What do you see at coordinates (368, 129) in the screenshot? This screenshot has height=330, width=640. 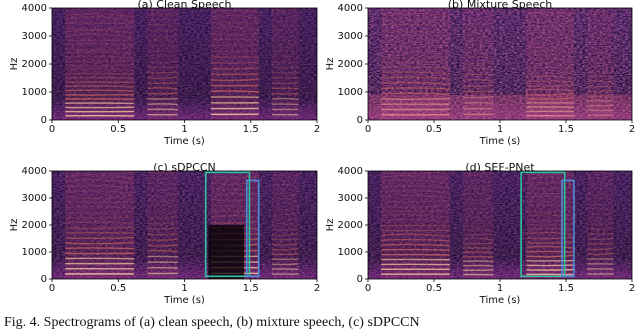 I see `x-tick-label: 0` at bounding box center [368, 129].